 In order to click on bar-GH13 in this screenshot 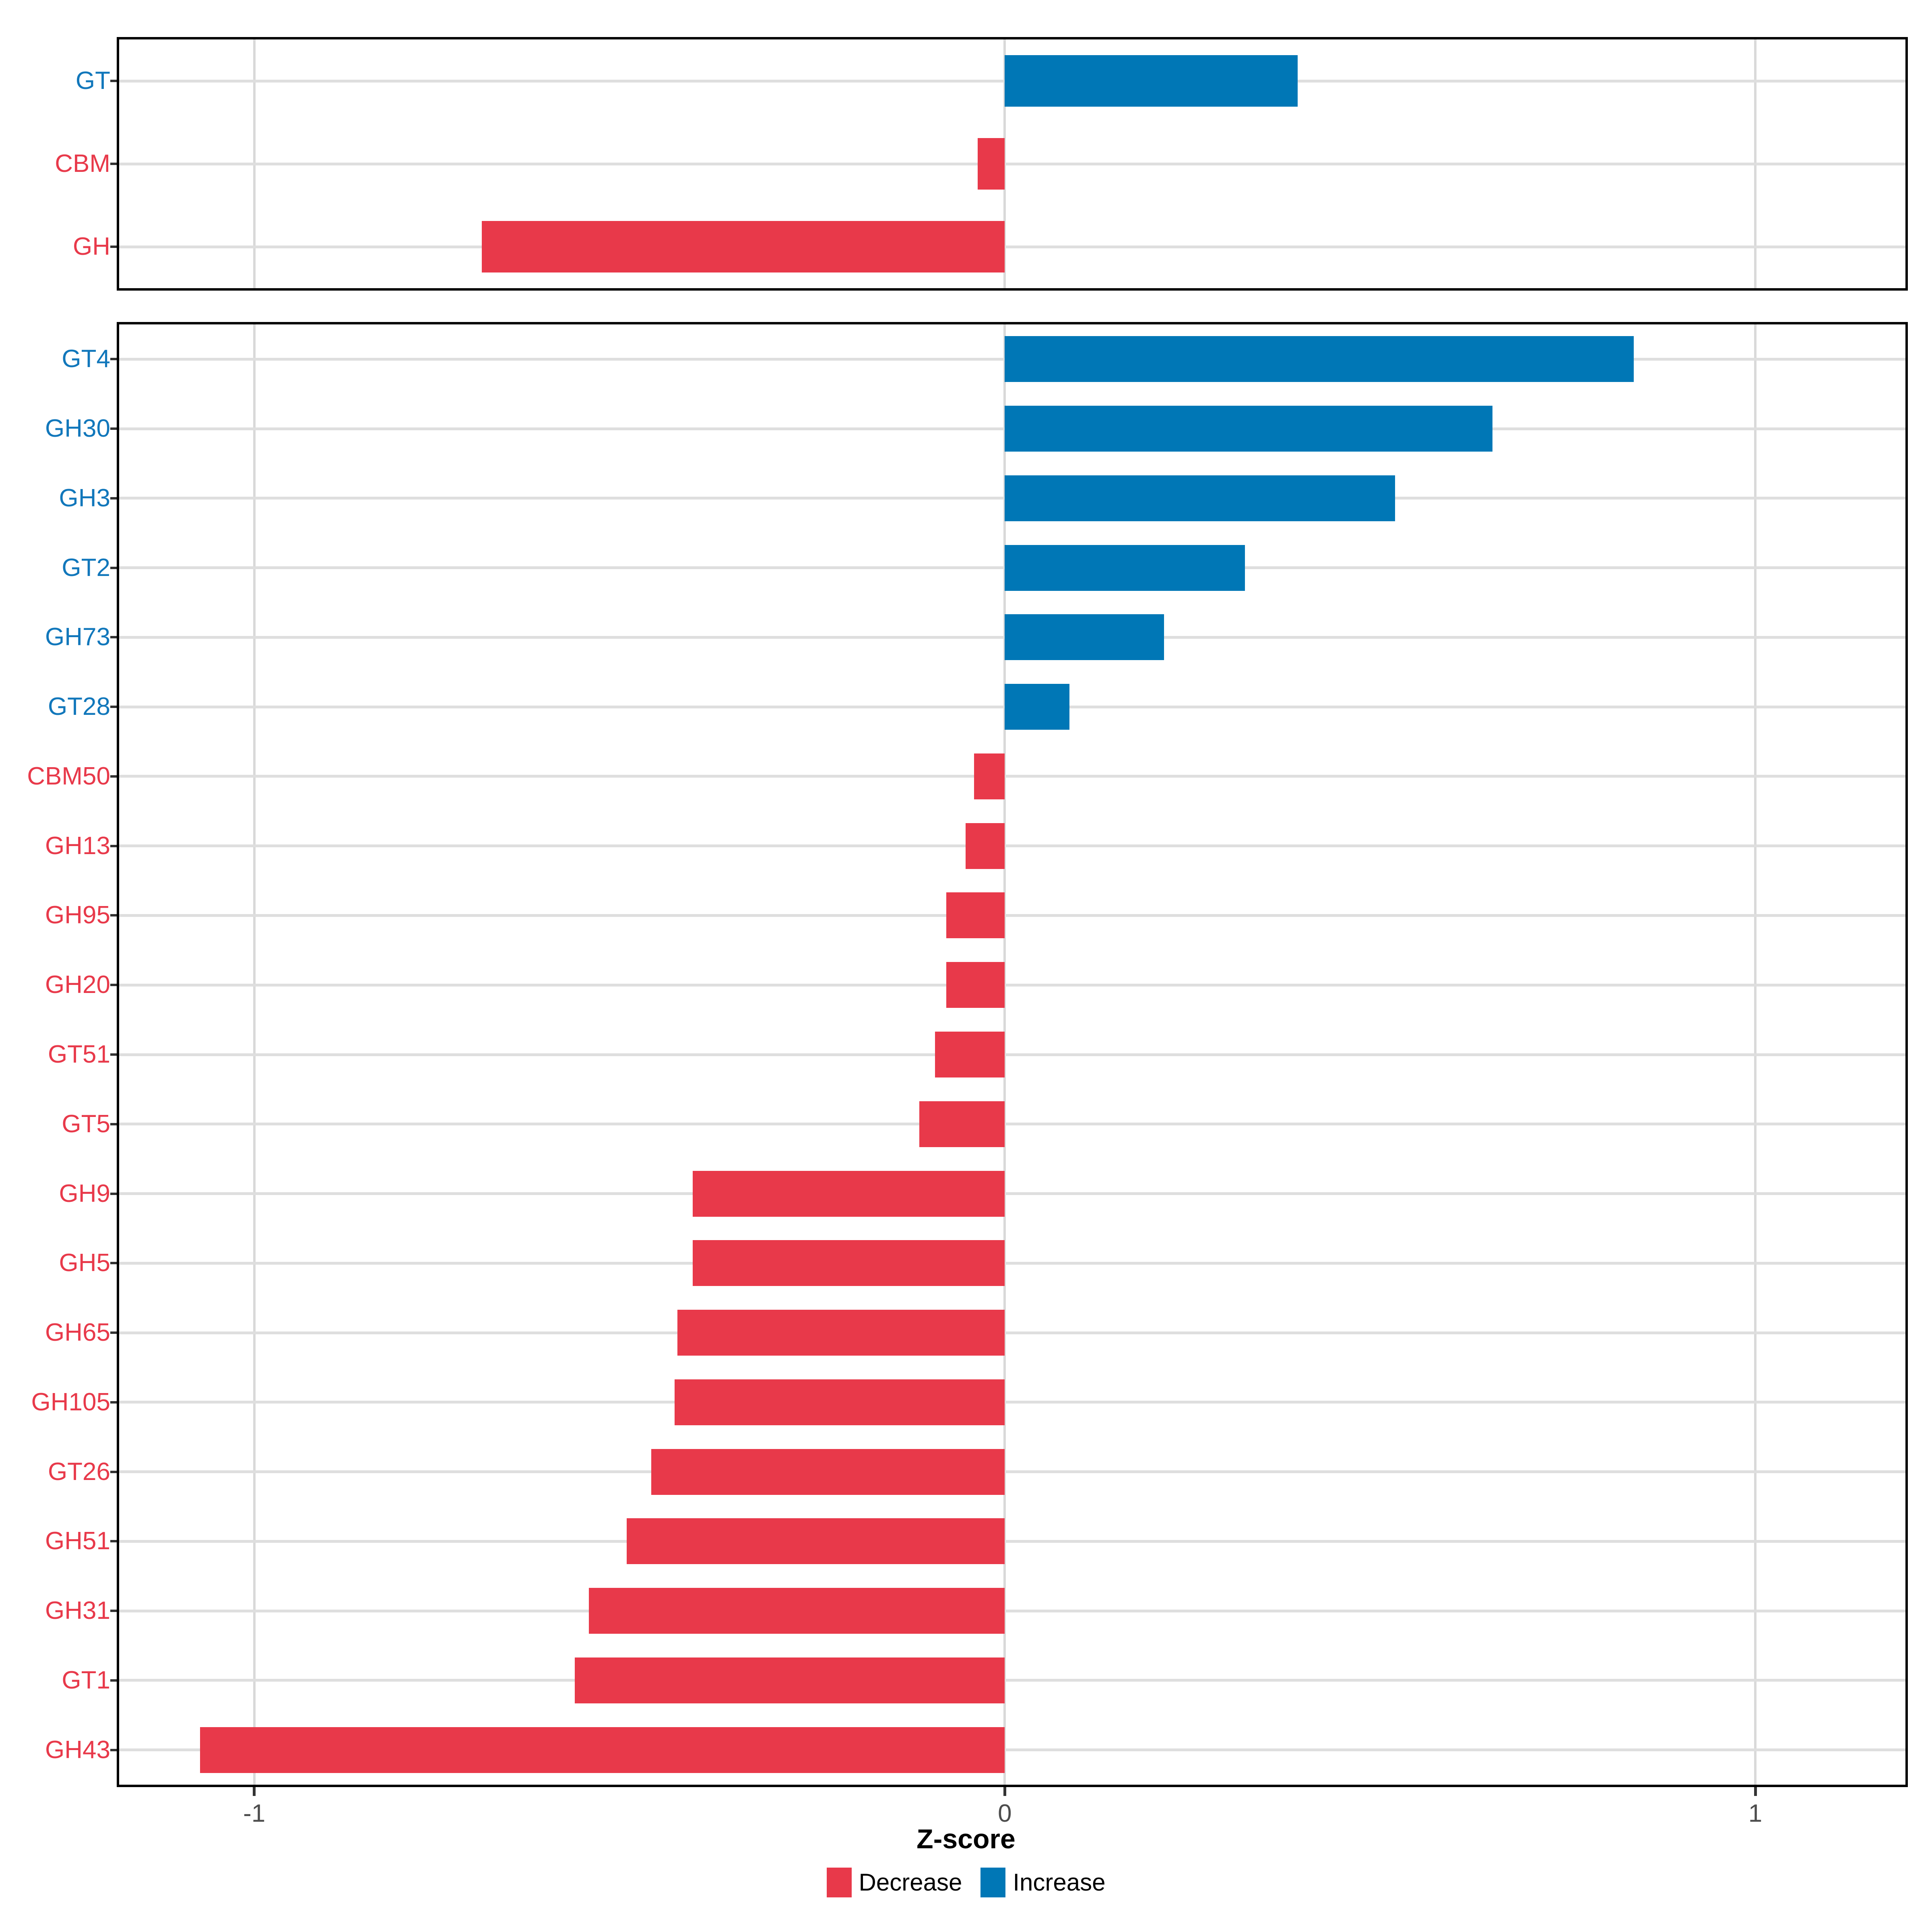, I will do `click(985, 846)`.